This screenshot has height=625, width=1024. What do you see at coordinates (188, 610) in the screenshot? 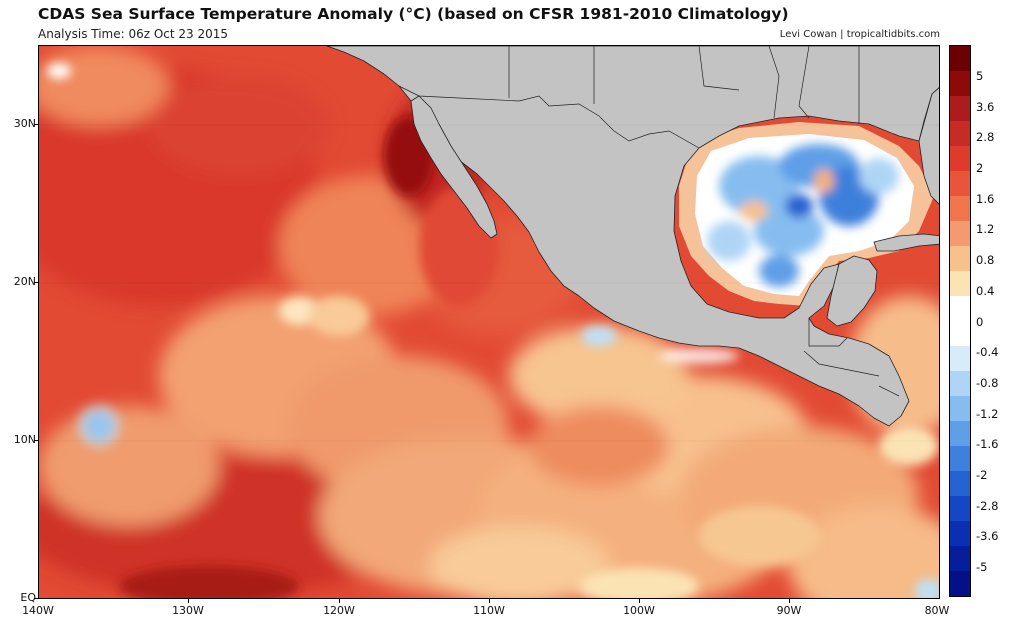
I see `lon-label-130w: 130W` at bounding box center [188, 610].